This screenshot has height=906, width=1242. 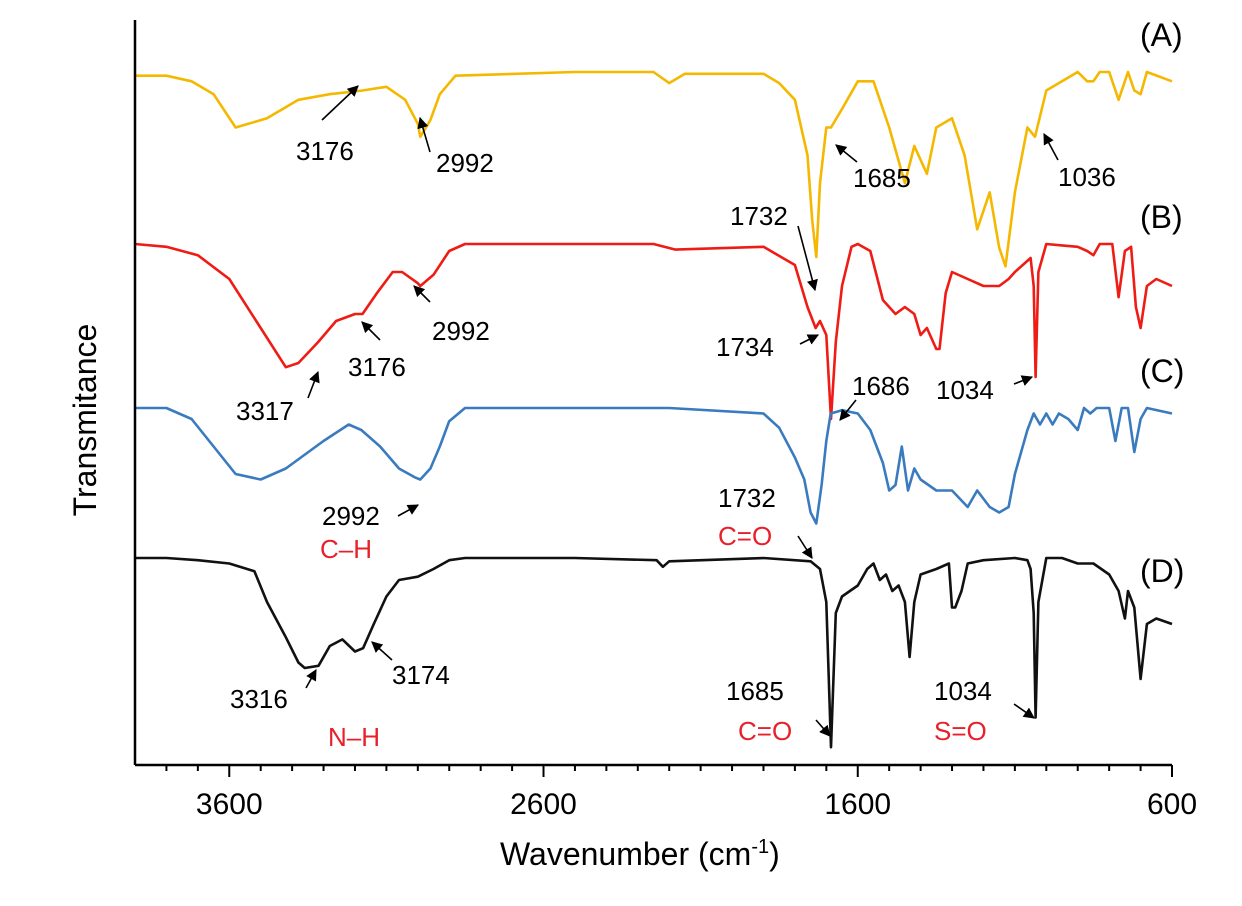 I want to click on annotation-label: 3317, so click(x=265, y=411).